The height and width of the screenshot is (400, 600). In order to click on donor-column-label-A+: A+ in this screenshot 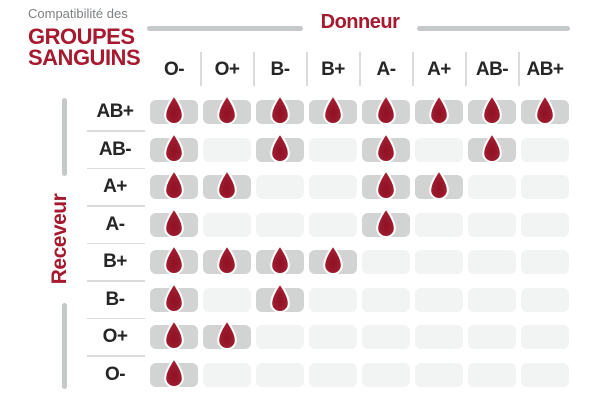, I will do `click(439, 69)`.